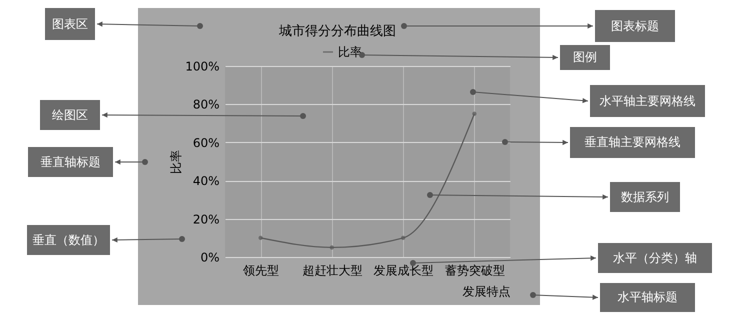  Describe the element at coordinates (655, 258) in the screenshot. I see `text: 水平（分类）轴` at that location.